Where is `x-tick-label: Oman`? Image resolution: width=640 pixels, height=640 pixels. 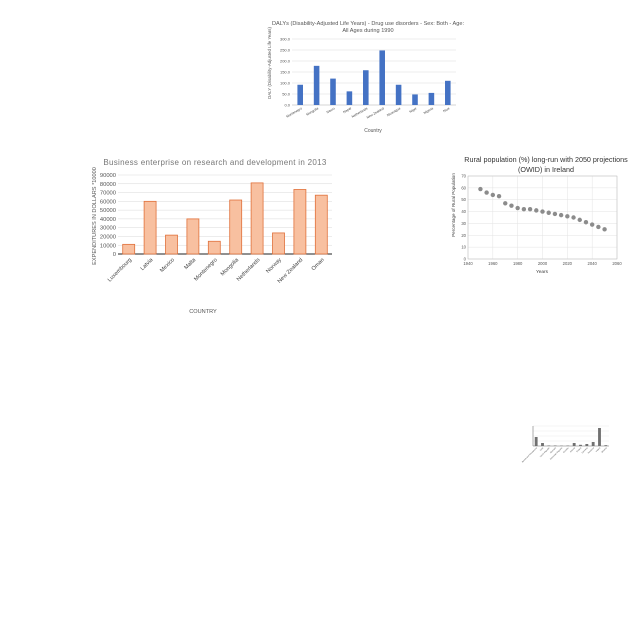 x-tick-label: Oman is located at coordinates (318, 264).